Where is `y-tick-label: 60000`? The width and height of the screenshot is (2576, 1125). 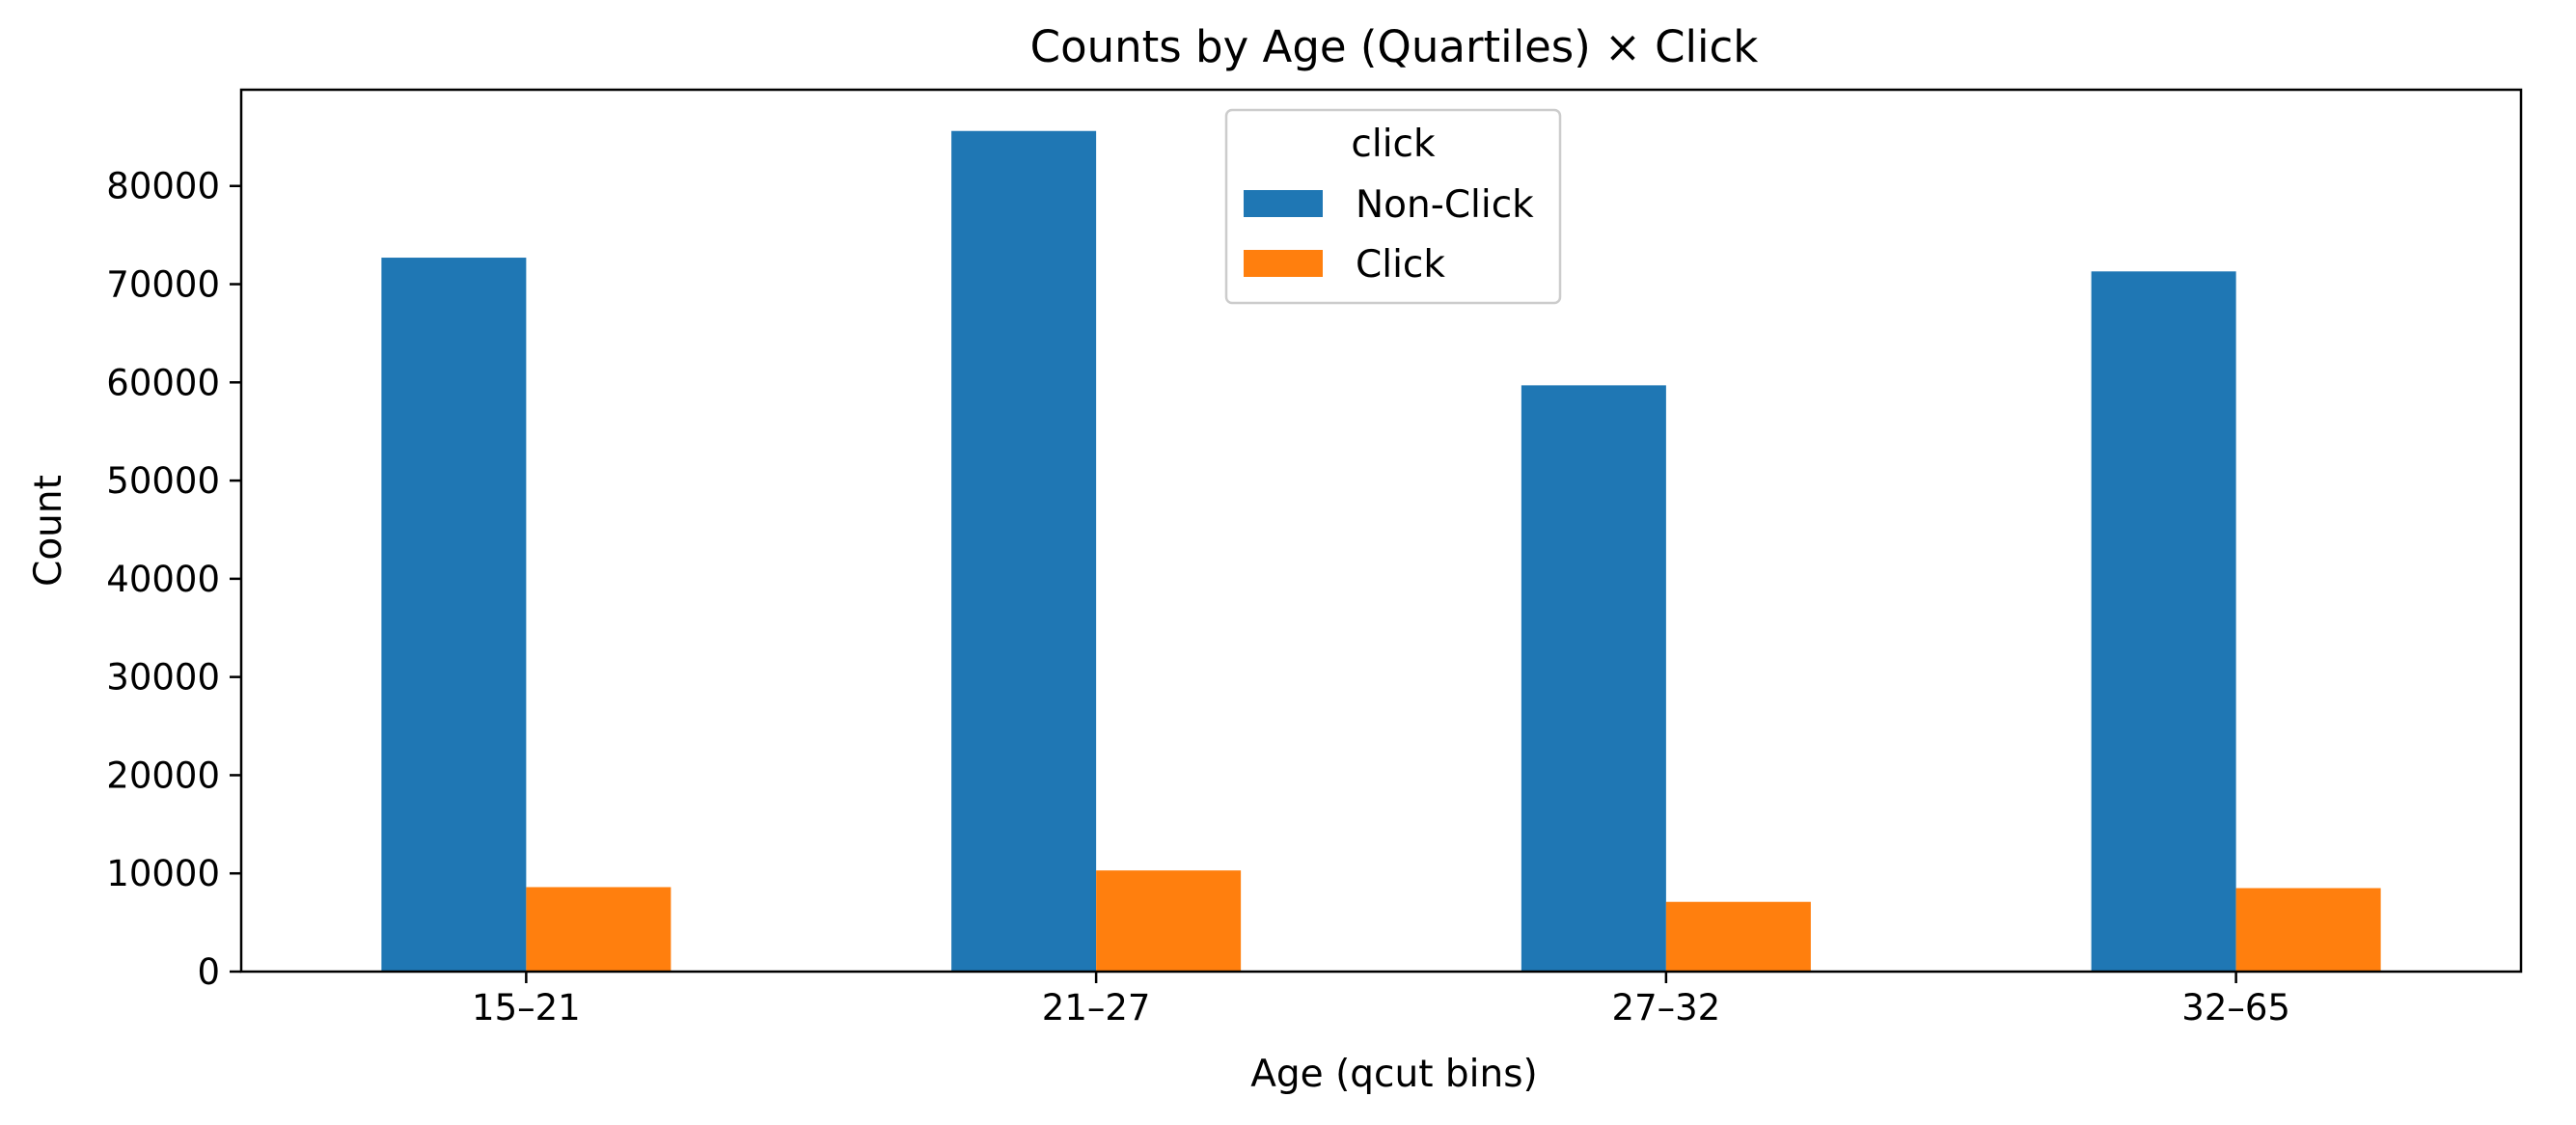 y-tick-label: 60000 is located at coordinates (163, 382).